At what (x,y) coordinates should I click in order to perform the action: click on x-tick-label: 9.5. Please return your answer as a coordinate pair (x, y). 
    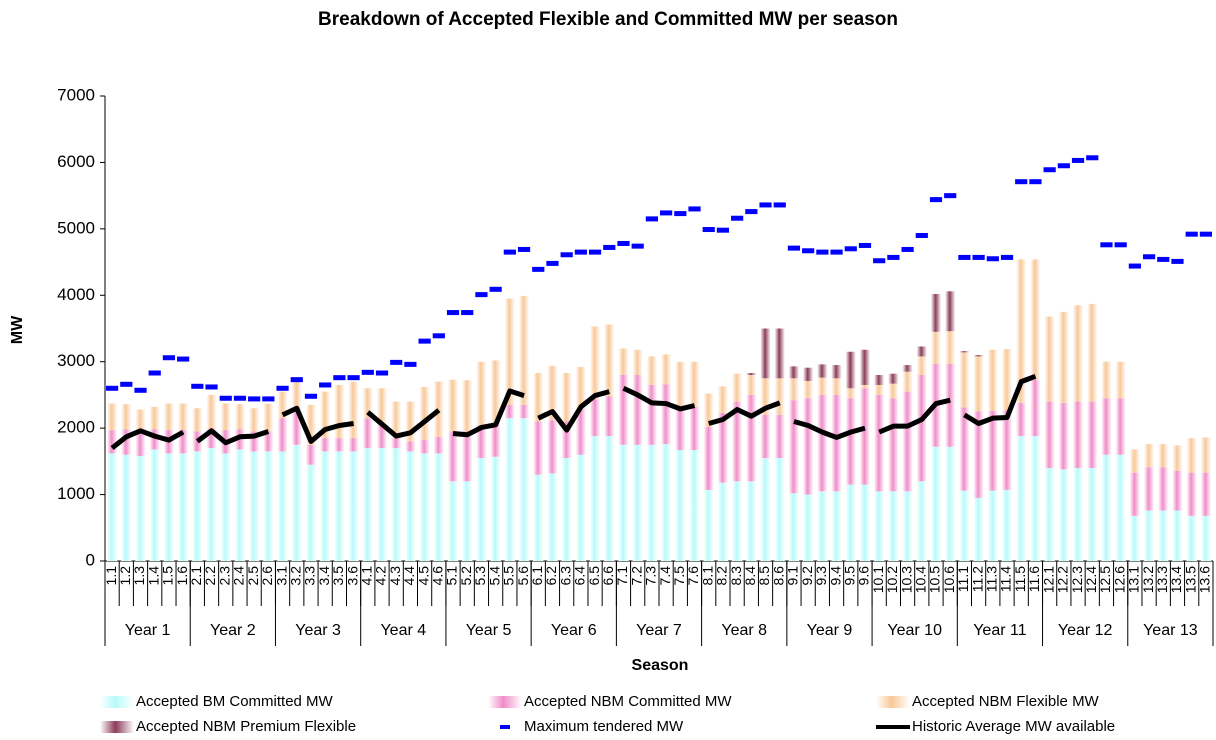
    Looking at the image, I should click on (849, 576).